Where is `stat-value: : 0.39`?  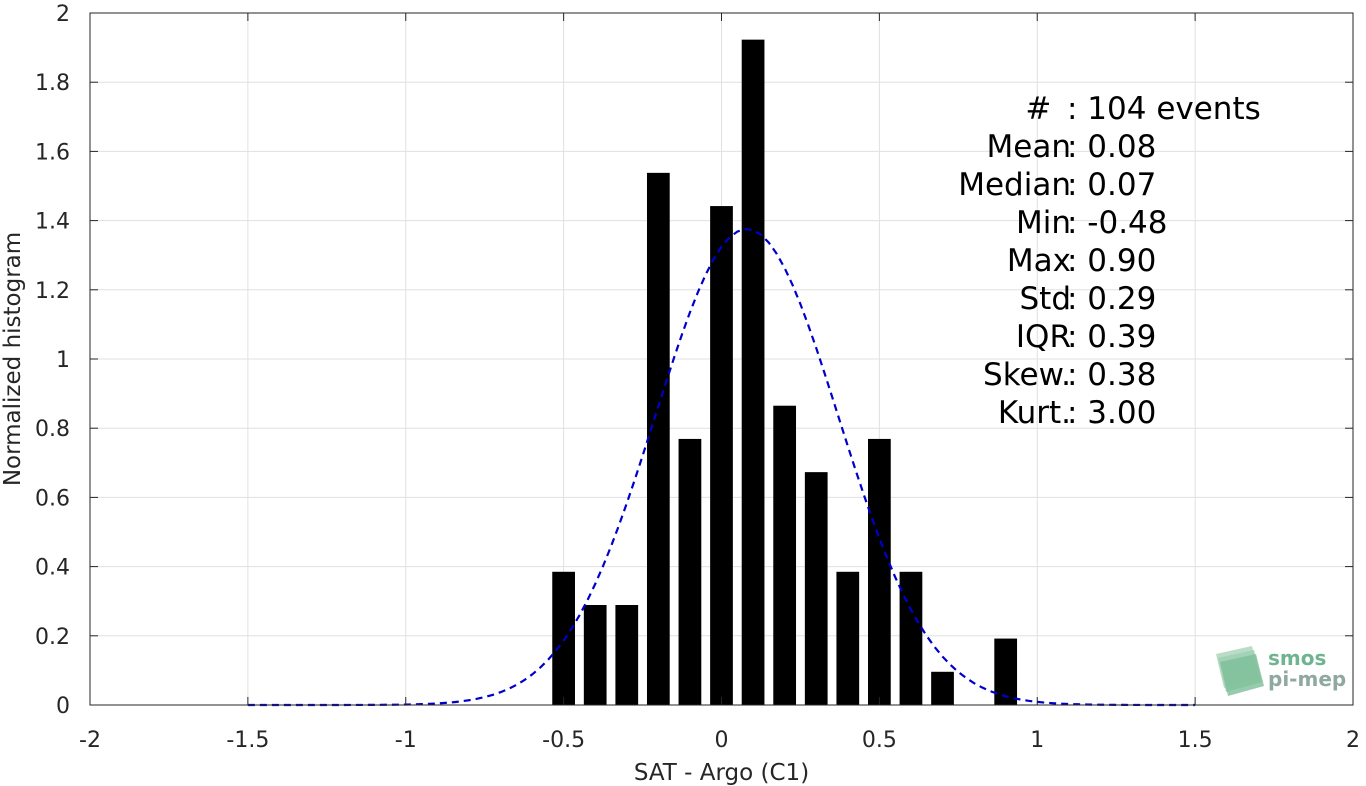 stat-value: : 0.39 is located at coordinates (1112, 337).